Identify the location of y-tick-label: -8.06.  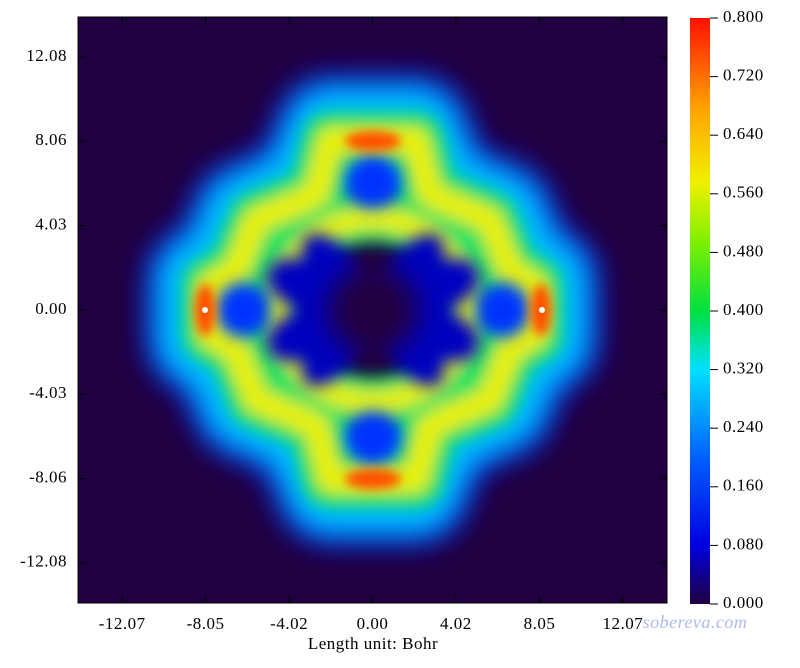
(48, 477).